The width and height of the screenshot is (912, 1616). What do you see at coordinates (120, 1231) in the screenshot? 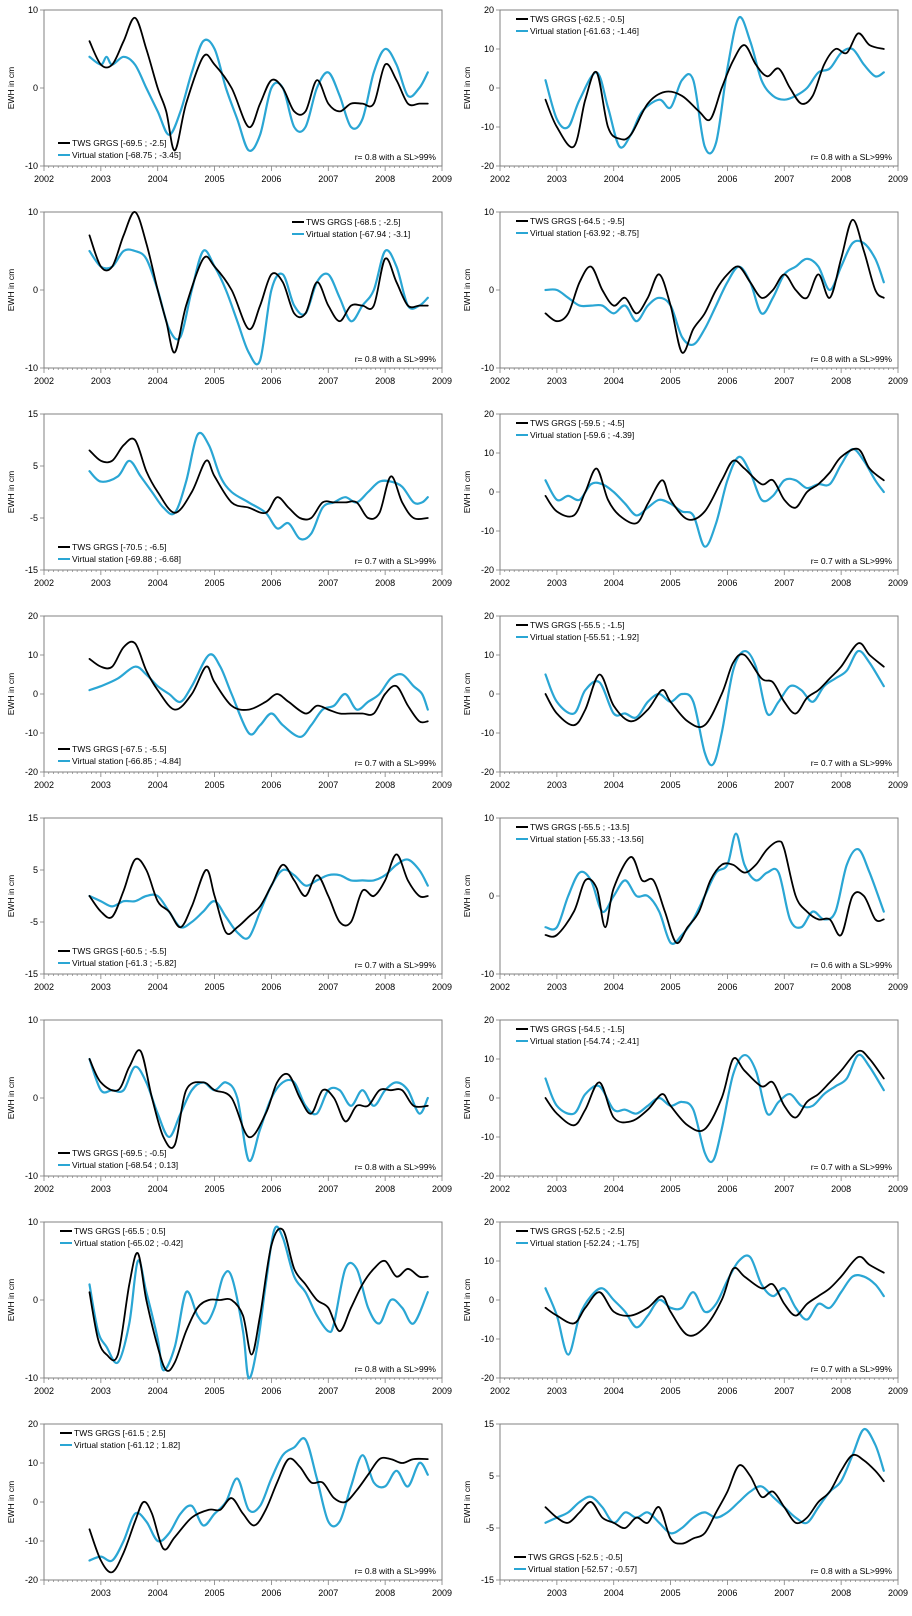
I see `legend-label: TWS GRGS [-65.5 ; 0.5]` at bounding box center [120, 1231].